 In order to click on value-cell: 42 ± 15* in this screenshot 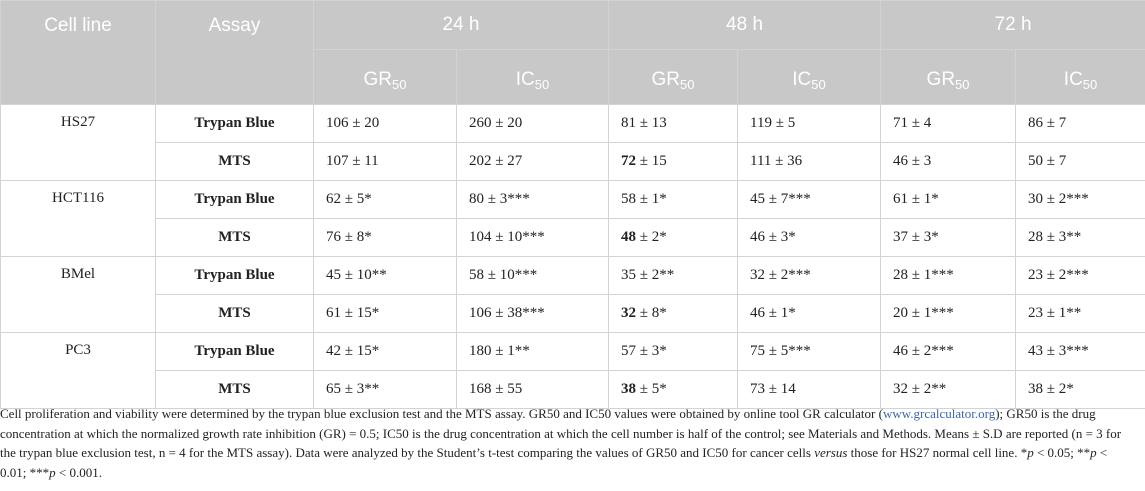, I will do `click(385, 351)`.